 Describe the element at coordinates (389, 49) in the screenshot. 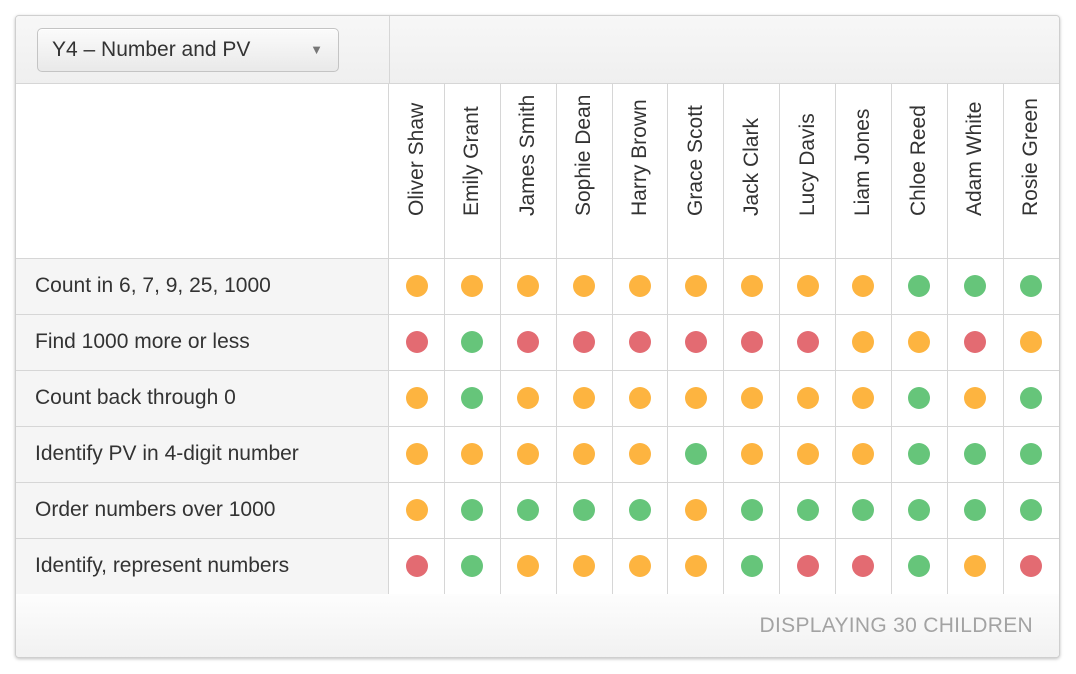

I see `toolbar-divider` at that location.